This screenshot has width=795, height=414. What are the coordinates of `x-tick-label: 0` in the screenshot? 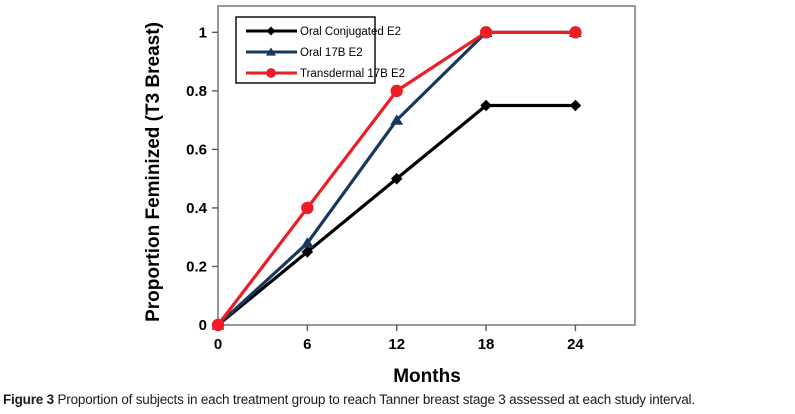 It's located at (218, 344).